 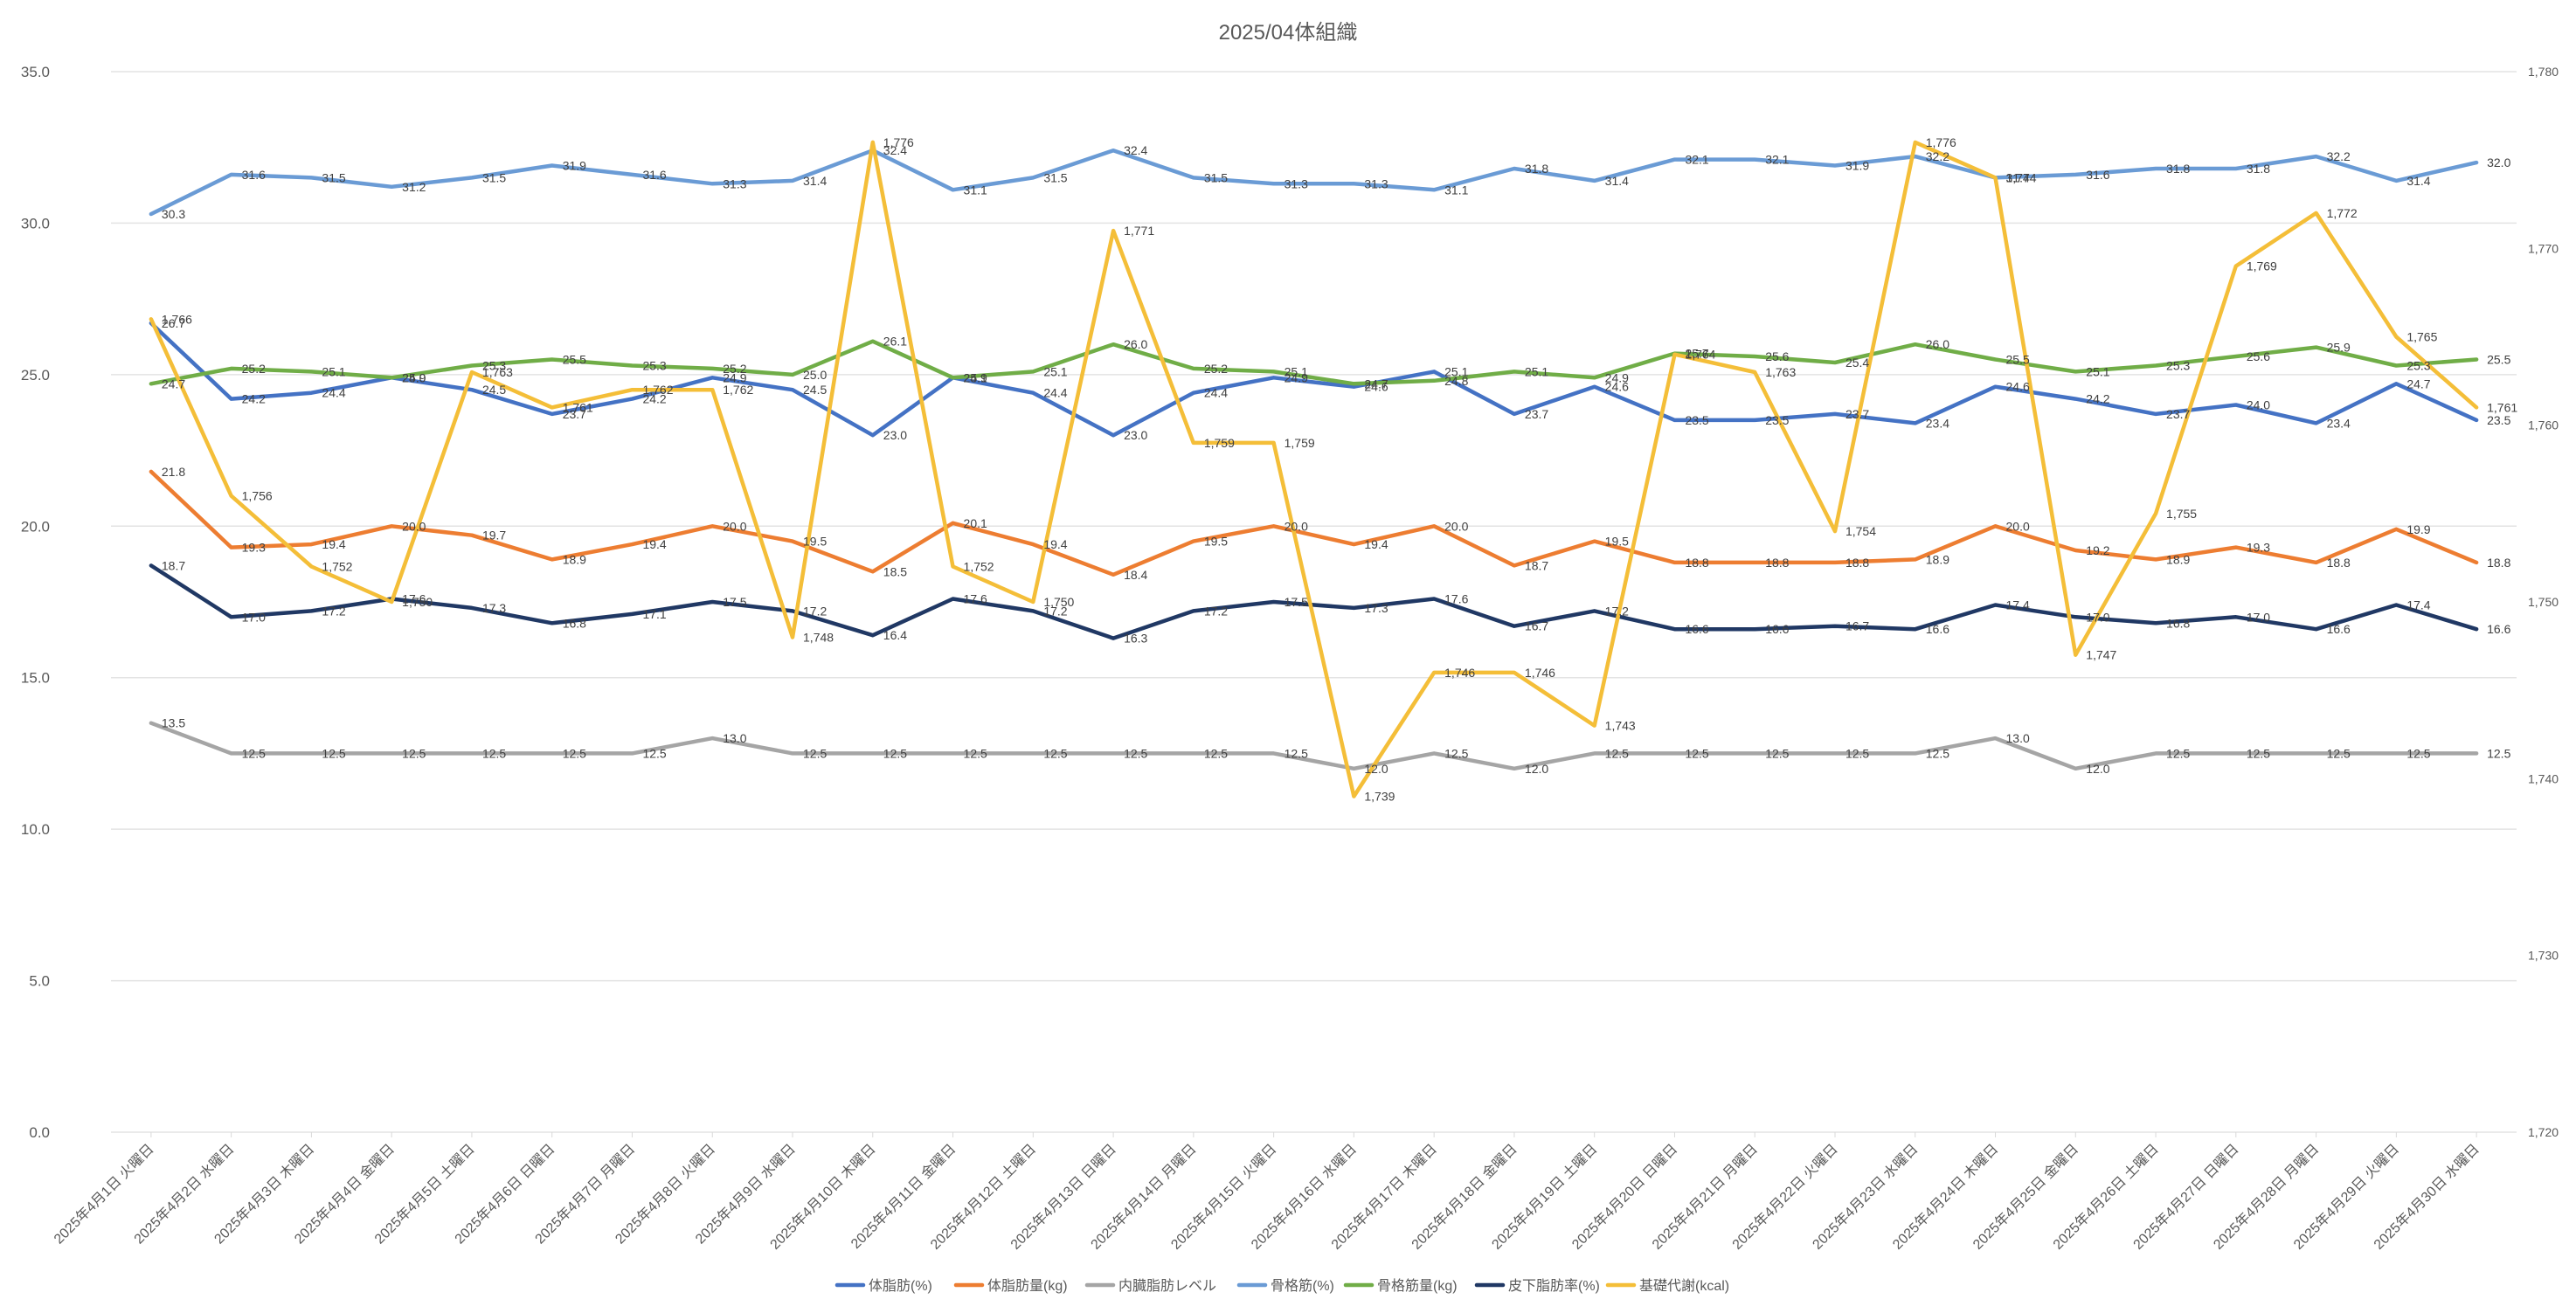 What do you see at coordinates (494, 535) in the screenshot?
I see `data-label: 19.7` at bounding box center [494, 535].